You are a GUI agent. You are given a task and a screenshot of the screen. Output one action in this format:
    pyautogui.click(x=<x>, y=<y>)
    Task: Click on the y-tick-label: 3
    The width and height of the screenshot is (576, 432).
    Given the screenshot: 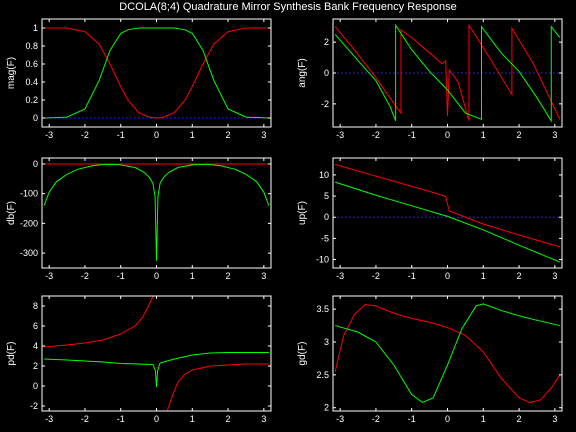 What is the action you would take?
    pyautogui.click(x=326, y=342)
    